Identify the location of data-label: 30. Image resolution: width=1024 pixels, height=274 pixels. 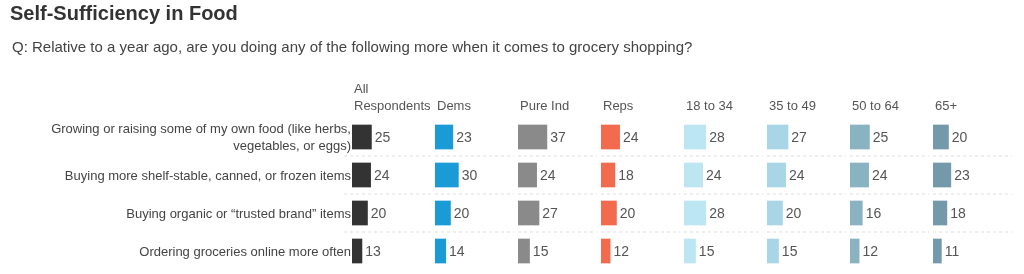
(469, 175).